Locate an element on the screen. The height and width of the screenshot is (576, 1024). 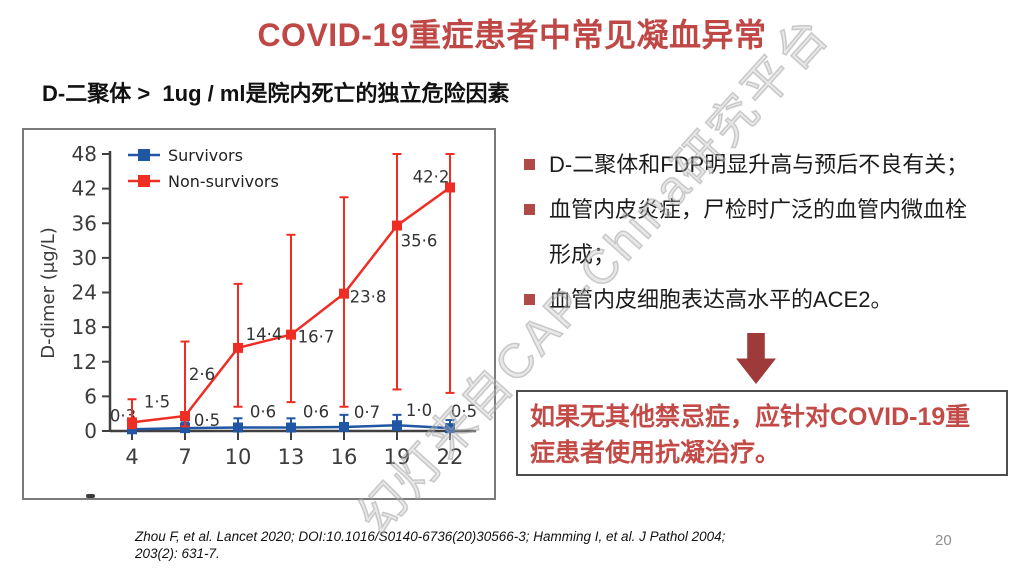
svg-text: 14·4 is located at coordinates (264, 334).